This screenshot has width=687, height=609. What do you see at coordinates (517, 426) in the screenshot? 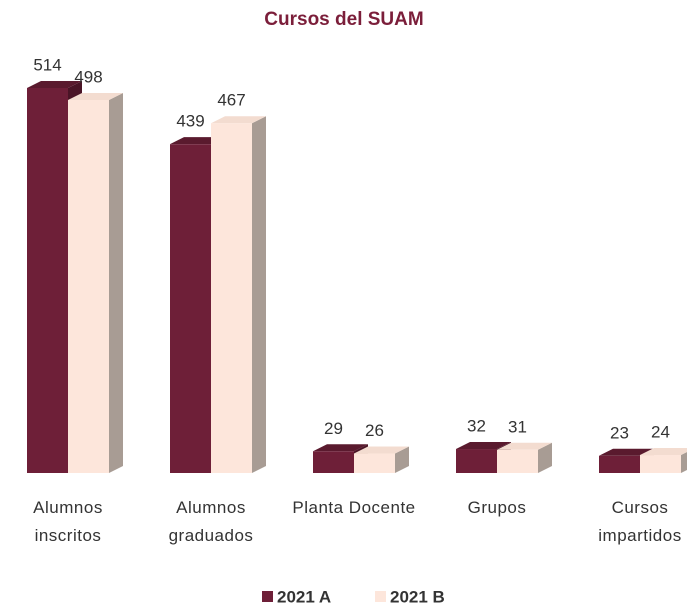
I see `value-label: 31` at bounding box center [517, 426].